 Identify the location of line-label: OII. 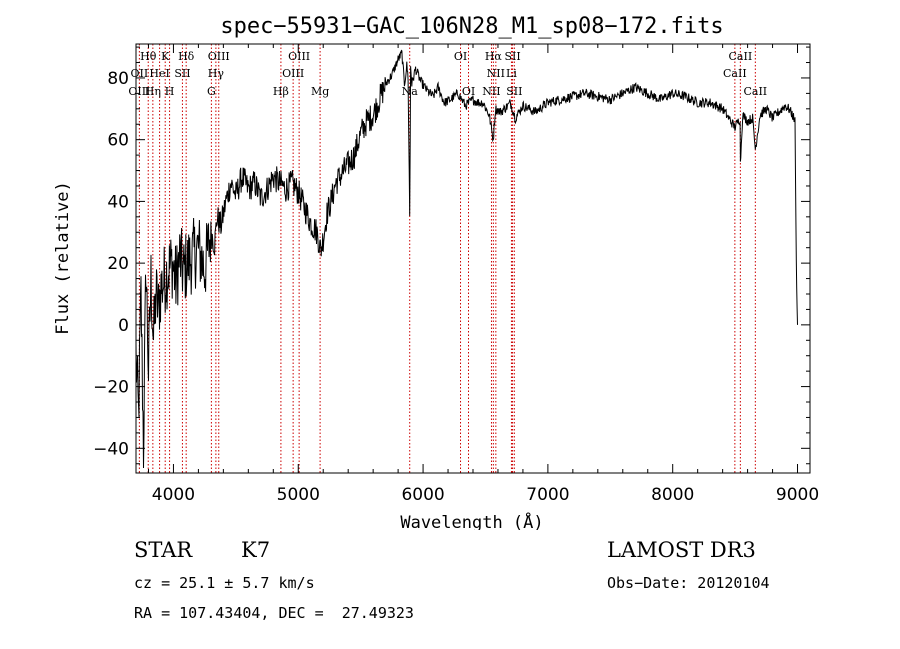
(140, 73).